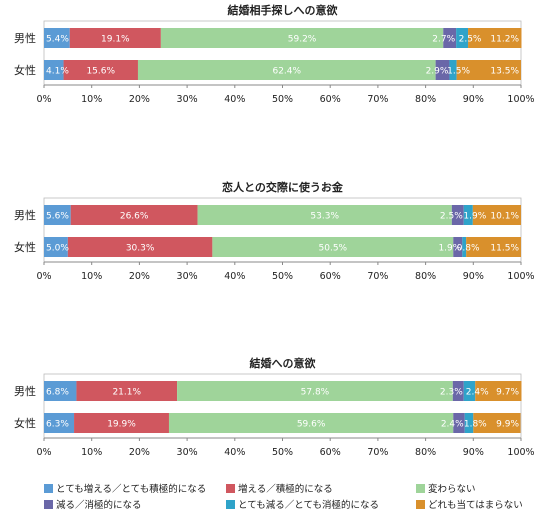 The width and height of the screenshot is (540, 517). What do you see at coordinates (446, 488) in the screenshot?
I see `legend-item-3: 変わらない` at bounding box center [446, 488].